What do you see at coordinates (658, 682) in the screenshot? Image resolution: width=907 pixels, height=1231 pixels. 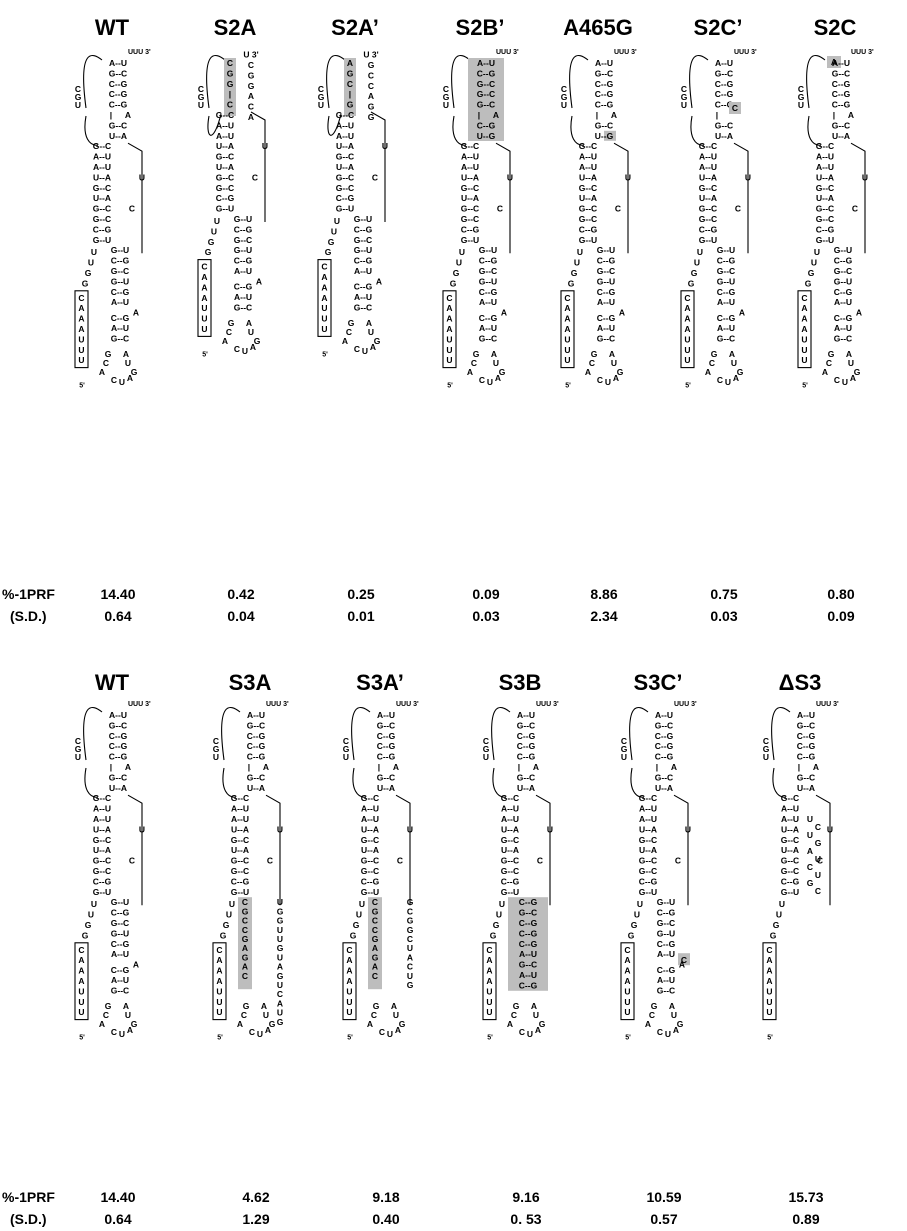 I see `panel-title: S3C’` at bounding box center [658, 682].